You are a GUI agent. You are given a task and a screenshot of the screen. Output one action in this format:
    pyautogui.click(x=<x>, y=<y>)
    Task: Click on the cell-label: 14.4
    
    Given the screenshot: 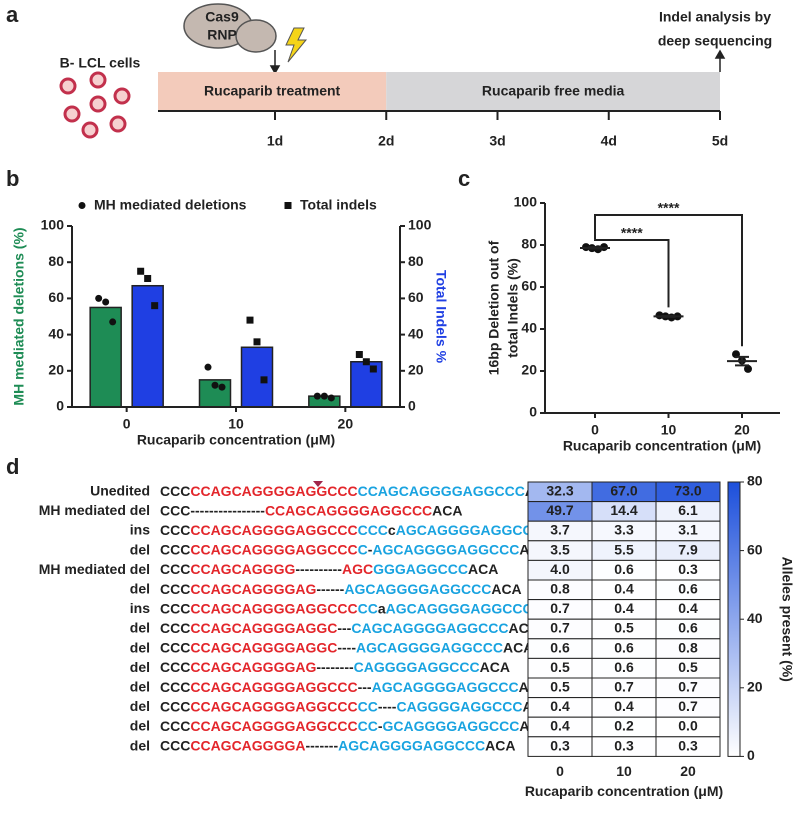 What is the action you would take?
    pyautogui.click(x=623, y=510)
    